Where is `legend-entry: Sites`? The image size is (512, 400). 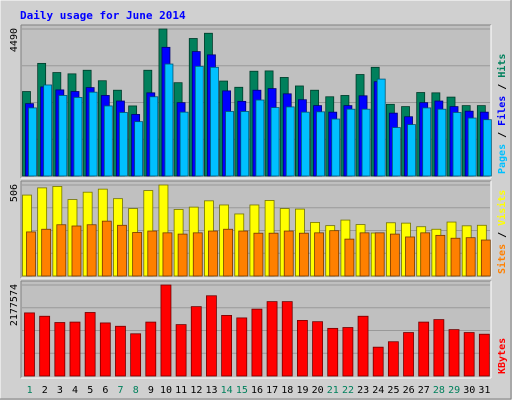 legend-entry: Sites is located at coordinates (502, 259).